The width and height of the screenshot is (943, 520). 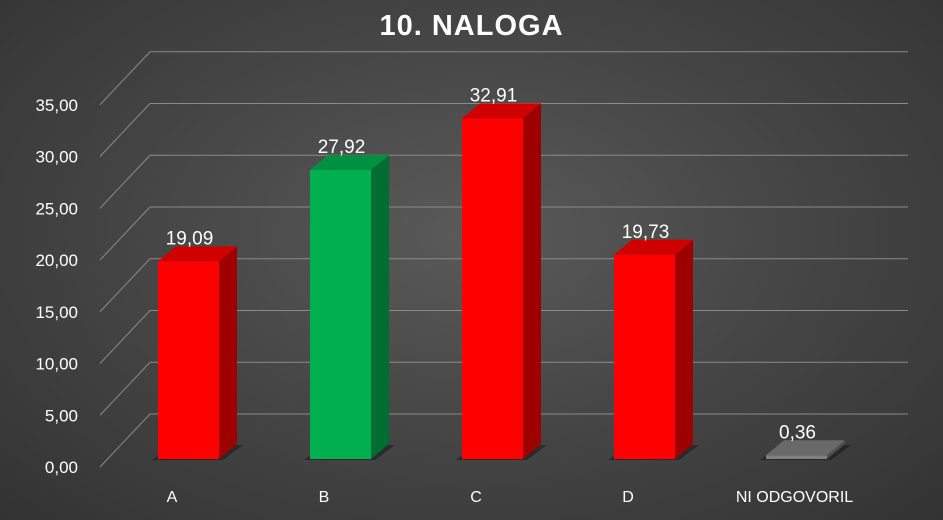 I want to click on data-label: 19,09, so click(x=190, y=238).